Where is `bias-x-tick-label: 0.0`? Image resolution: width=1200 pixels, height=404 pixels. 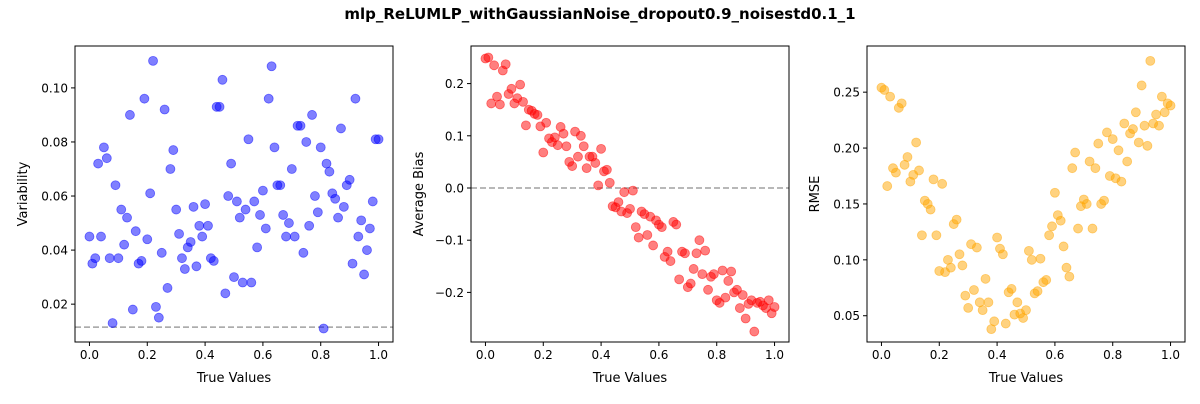 bias-x-tick-label: 0.0 is located at coordinates (485, 355).